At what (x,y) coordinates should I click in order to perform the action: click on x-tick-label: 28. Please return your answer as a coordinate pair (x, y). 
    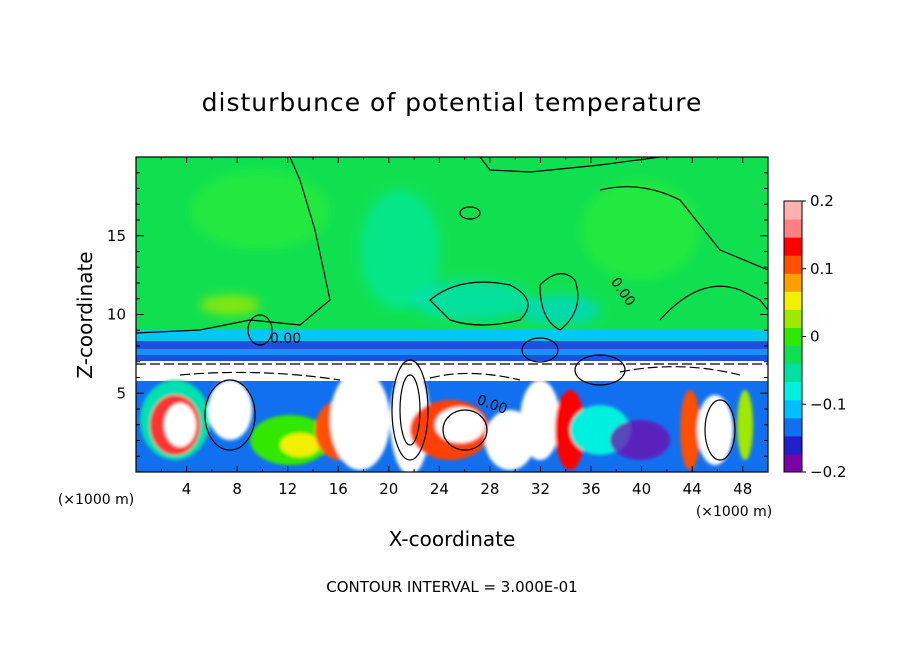
    Looking at the image, I should click on (489, 489).